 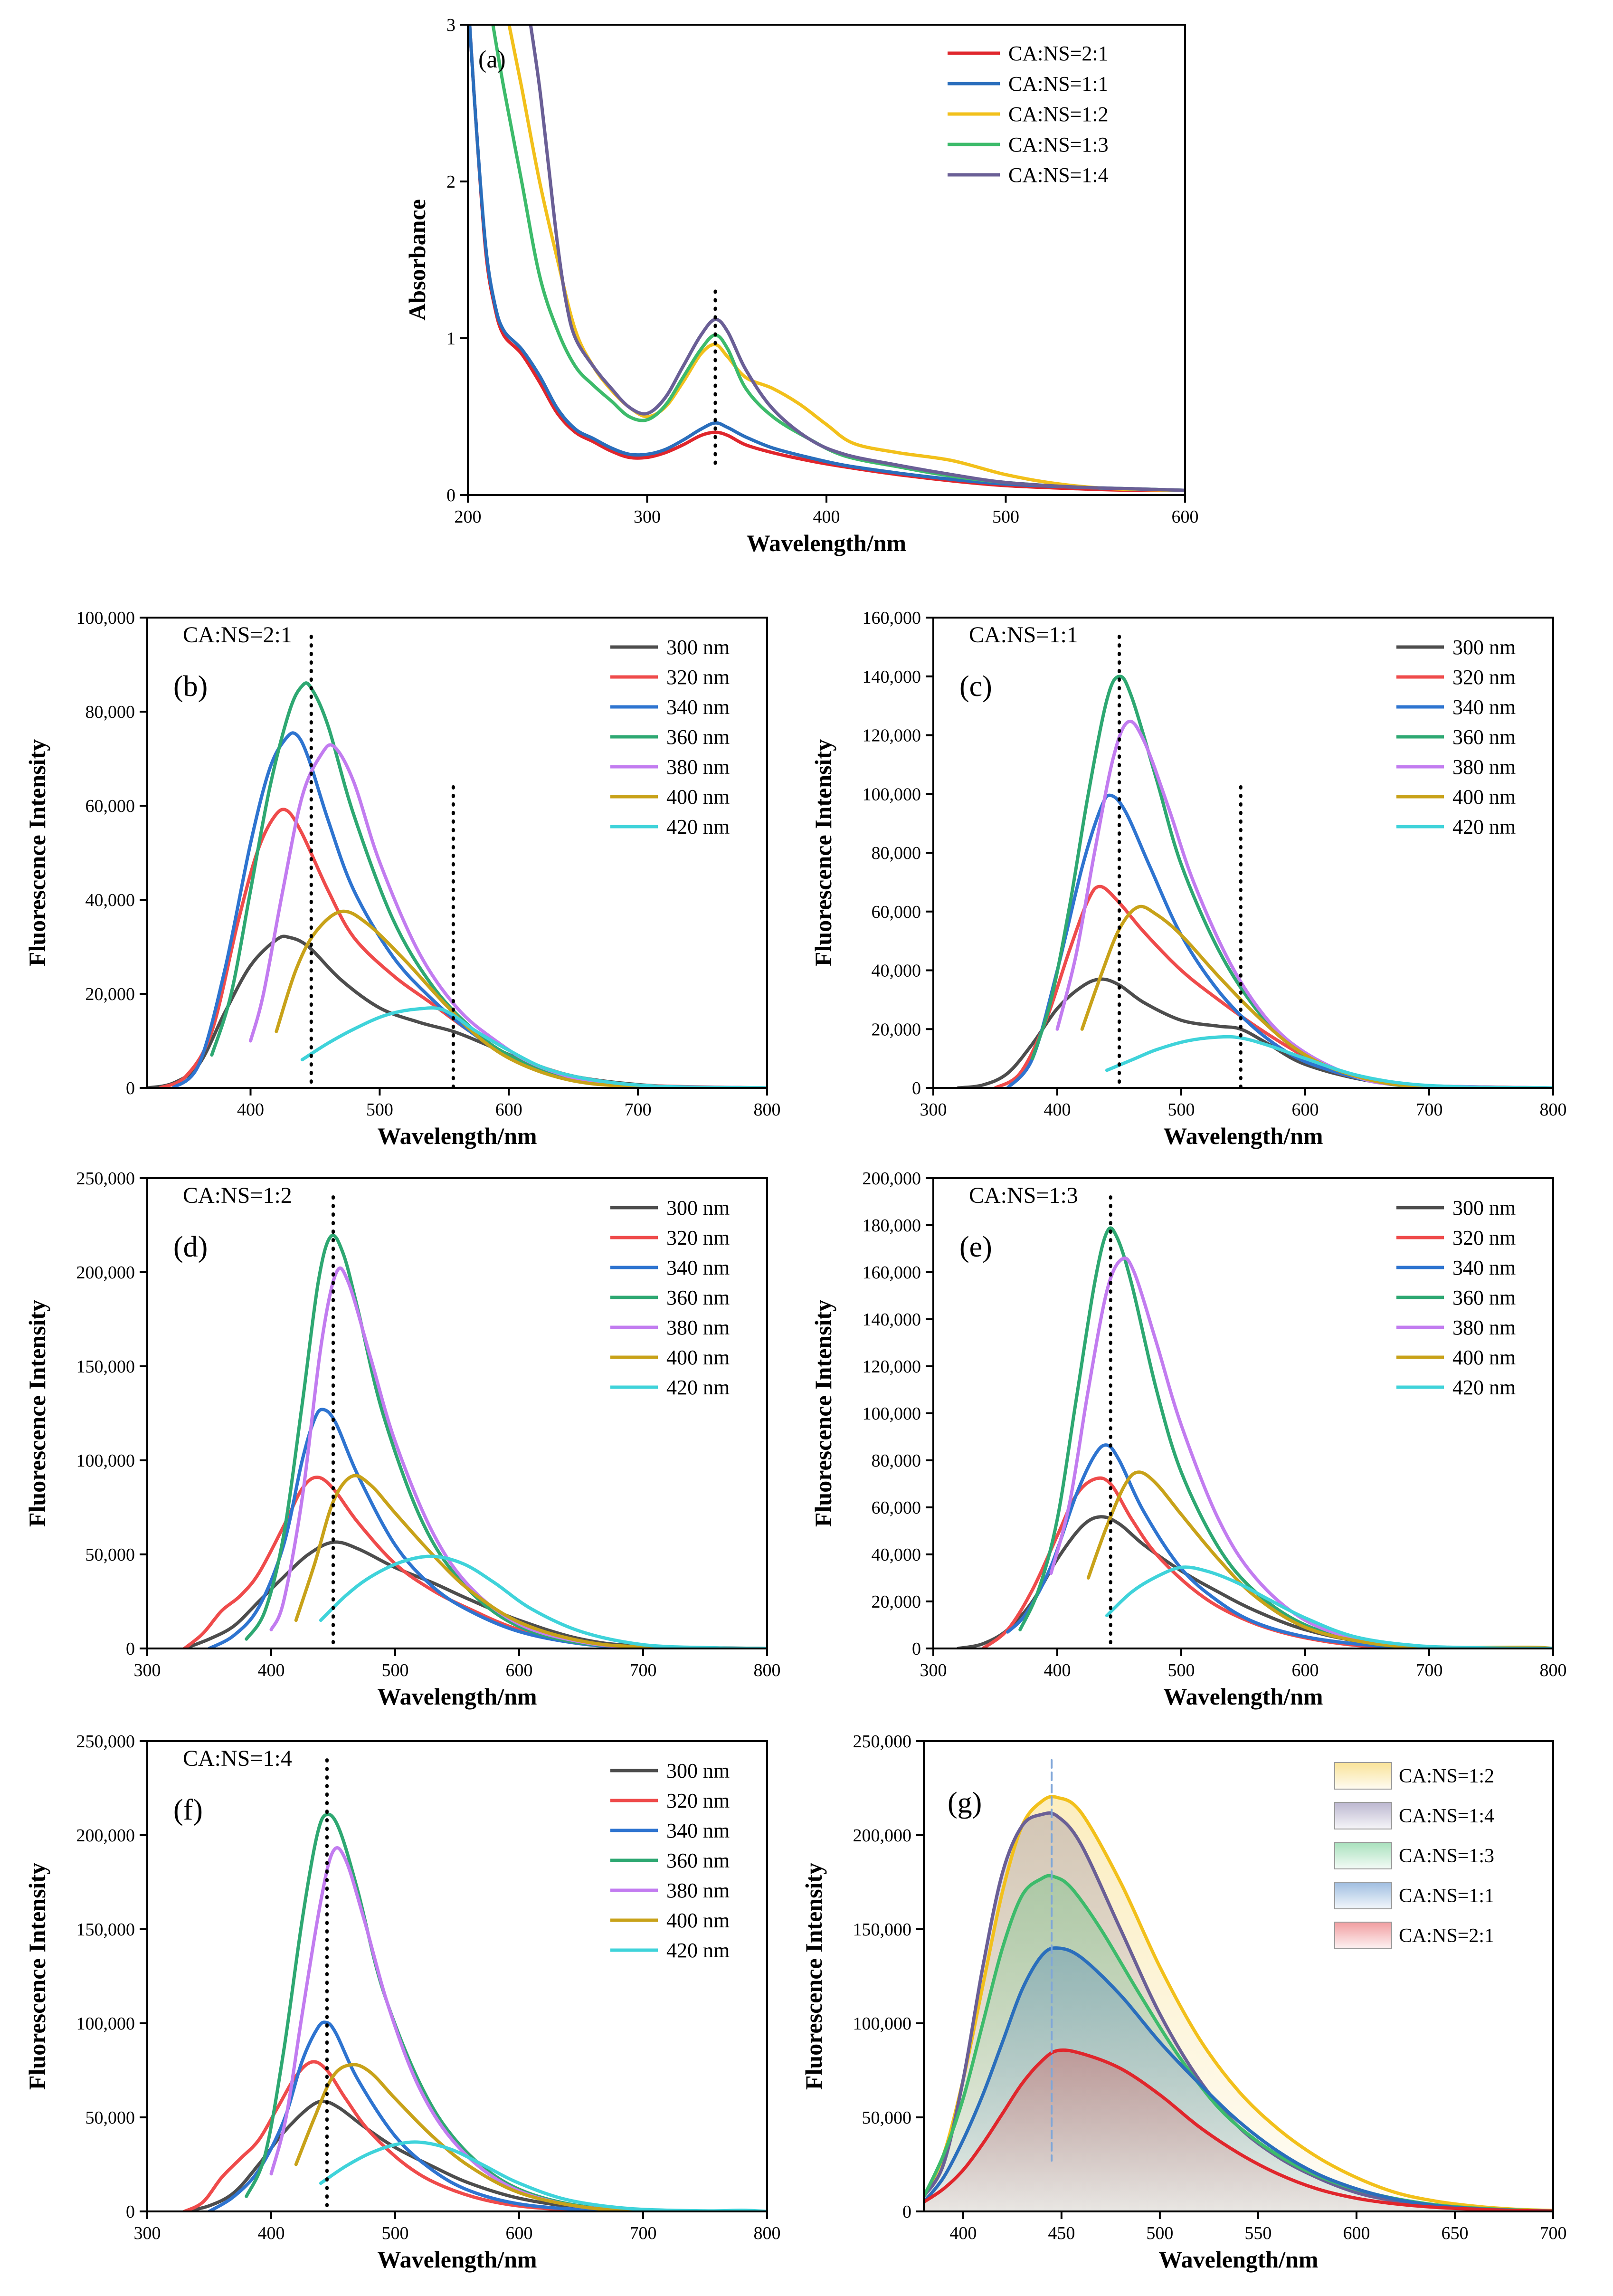 What do you see at coordinates (1061, 2233) in the screenshot?
I see `x-tick-label: 450` at bounding box center [1061, 2233].